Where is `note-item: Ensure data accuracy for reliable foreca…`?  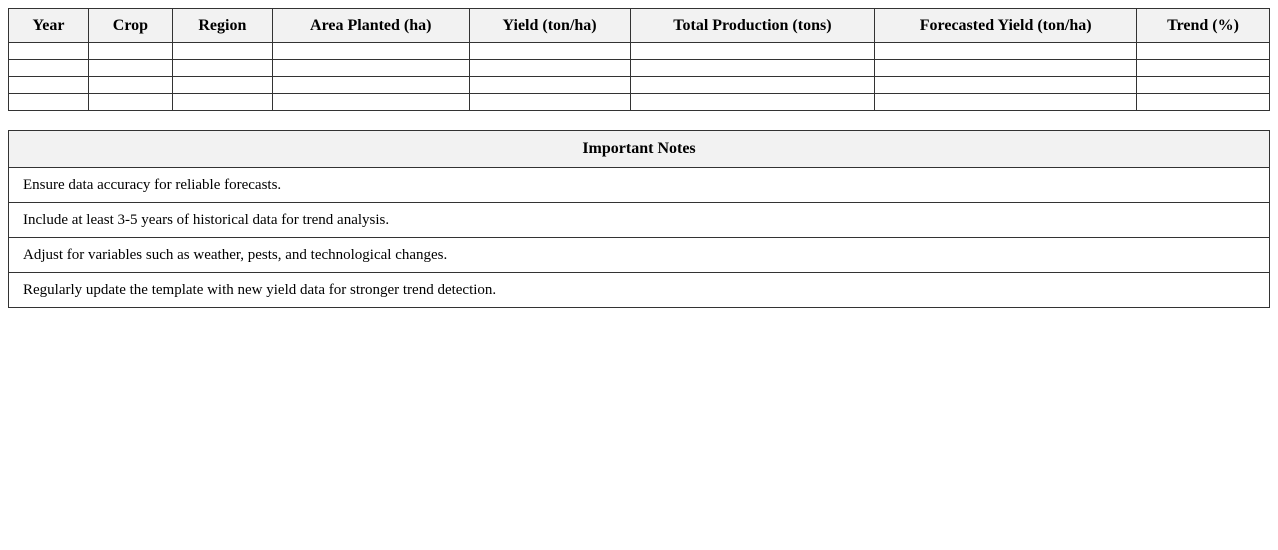
note-item: Ensure data accuracy for reliable foreca… is located at coordinates (639, 185).